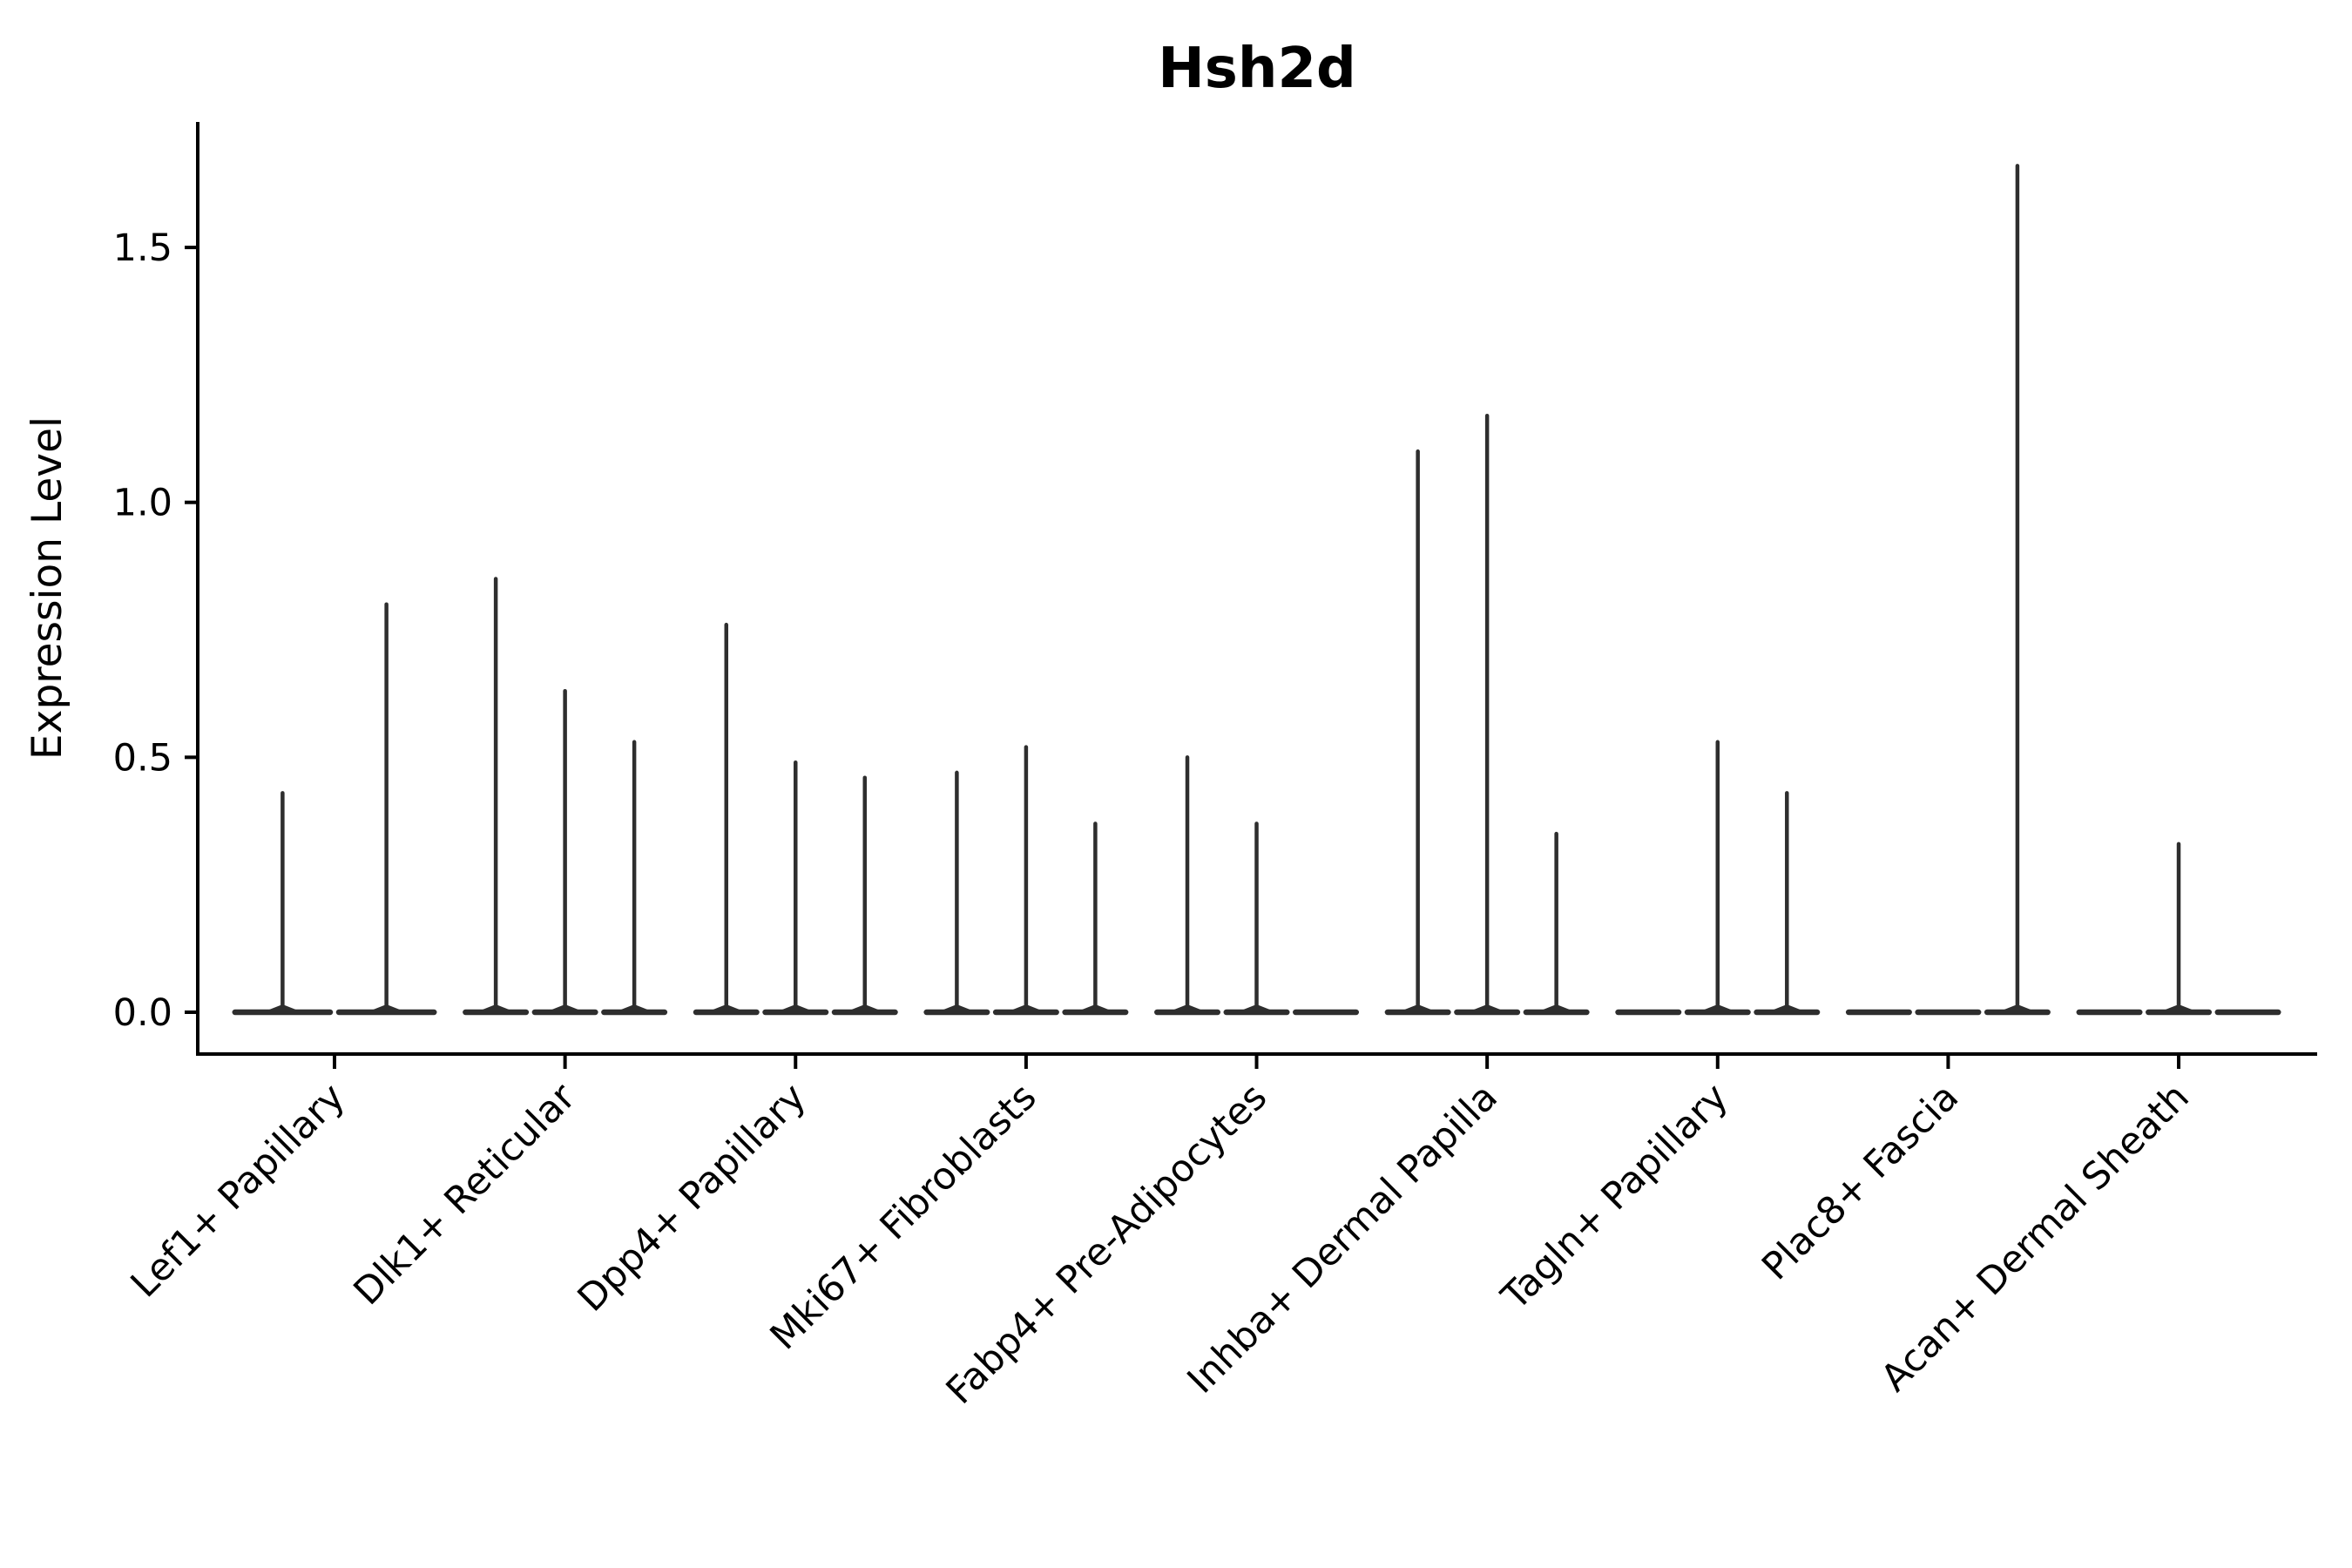  I want to click on y-tick-label: 1.0, so click(142, 504).